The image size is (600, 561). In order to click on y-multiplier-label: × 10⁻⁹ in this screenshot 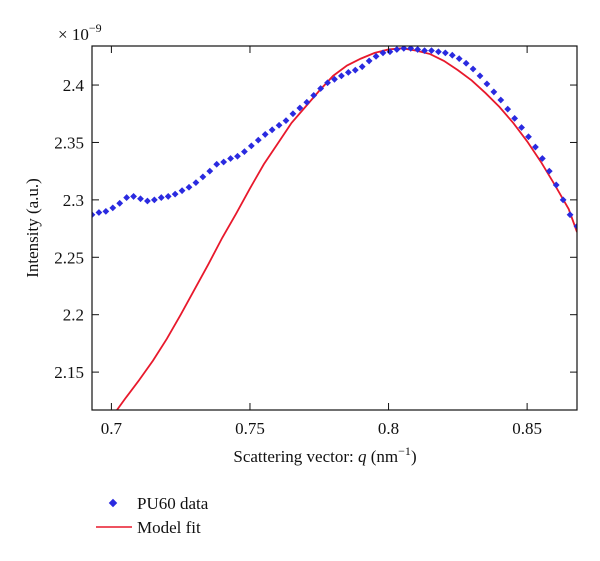, I will do `click(80, 32)`.